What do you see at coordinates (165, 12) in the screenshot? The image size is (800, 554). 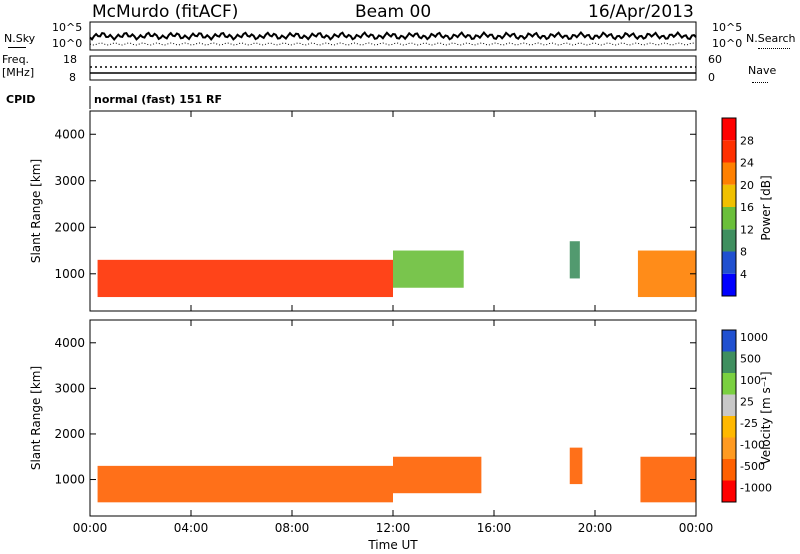 I see `station-title: McMurdo (fitACF)` at bounding box center [165, 12].